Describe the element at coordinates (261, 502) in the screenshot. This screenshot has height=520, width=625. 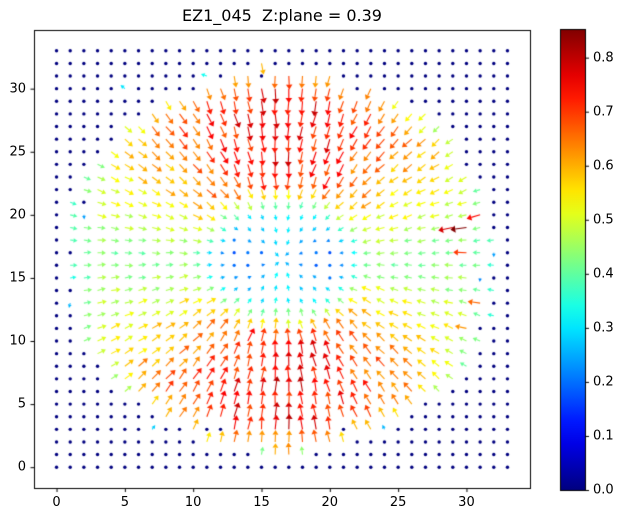
I see `x-axis-tick-label: 15` at that location.